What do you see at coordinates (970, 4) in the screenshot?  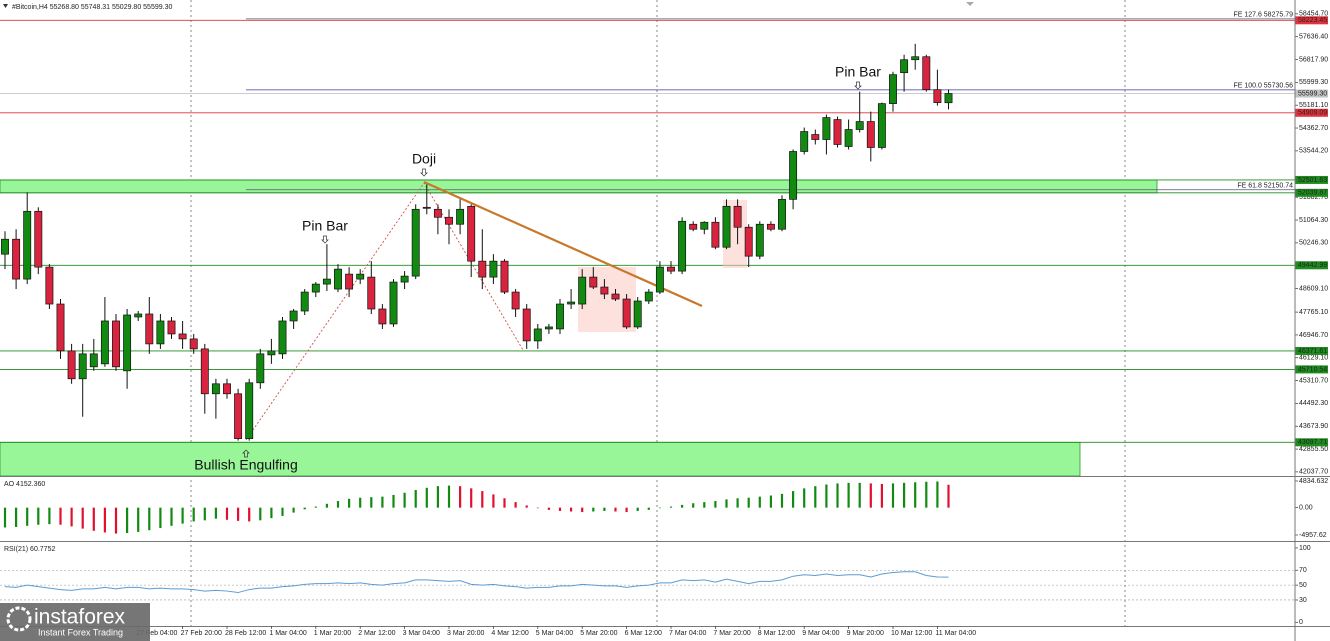 I see `shift-marker` at bounding box center [970, 4].